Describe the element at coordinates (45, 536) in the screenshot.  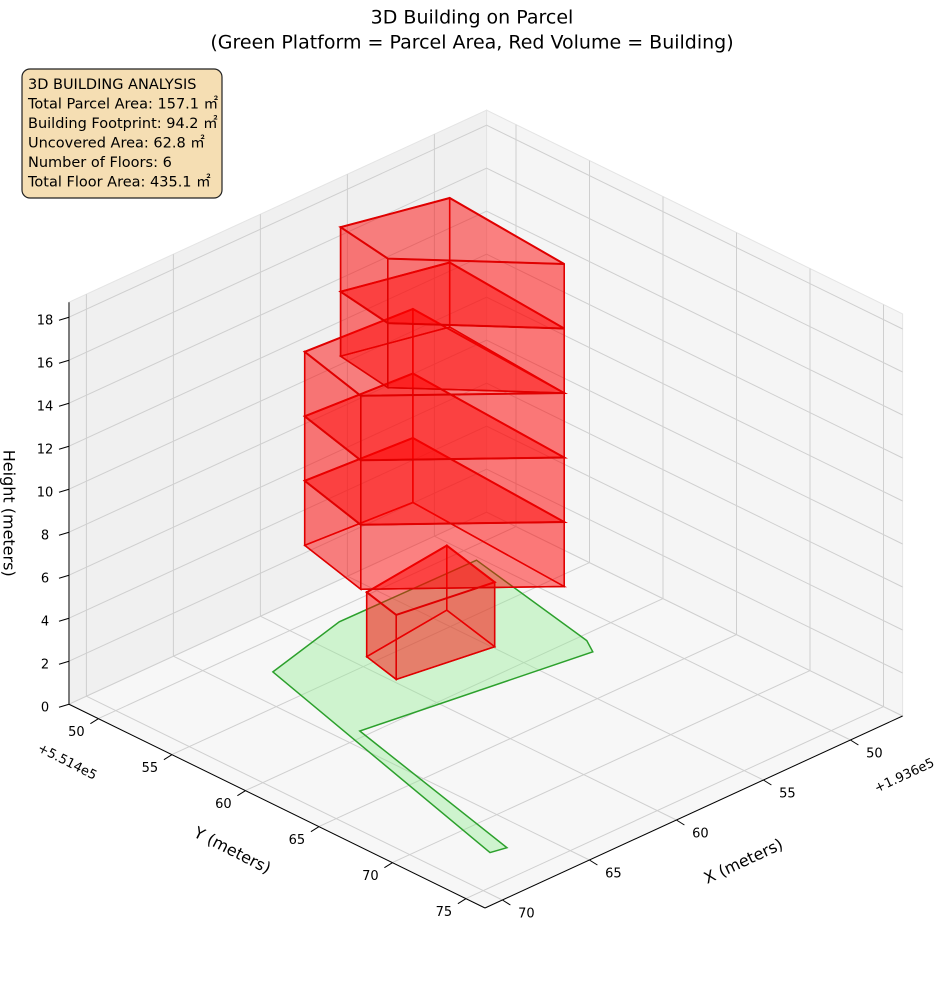
I see `z-tick-label: 8` at that location.